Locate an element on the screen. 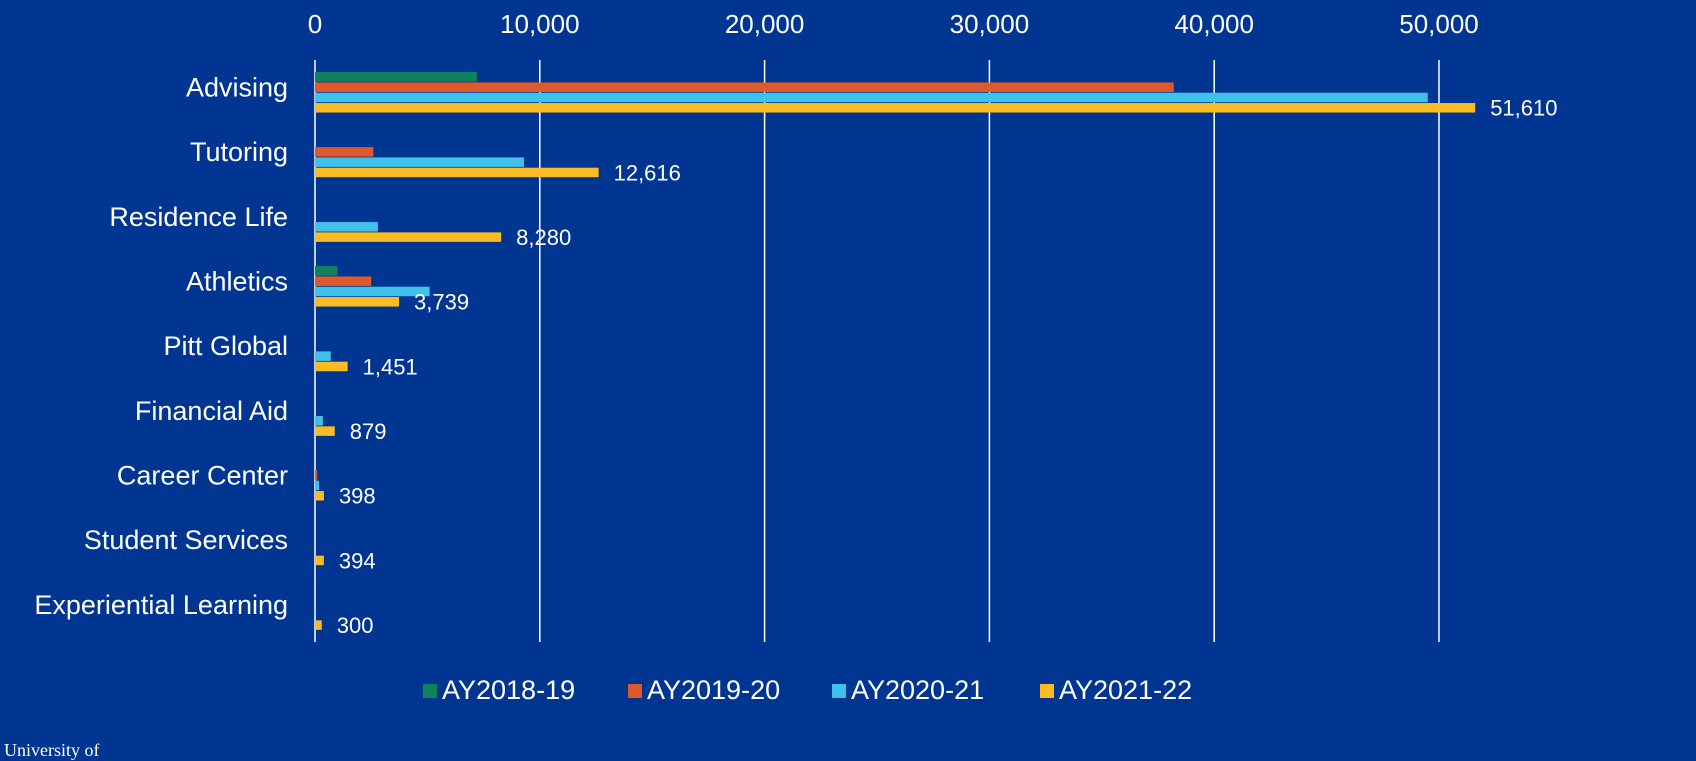  y-tick-label: Experiential Learning is located at coordinates (161, 605).